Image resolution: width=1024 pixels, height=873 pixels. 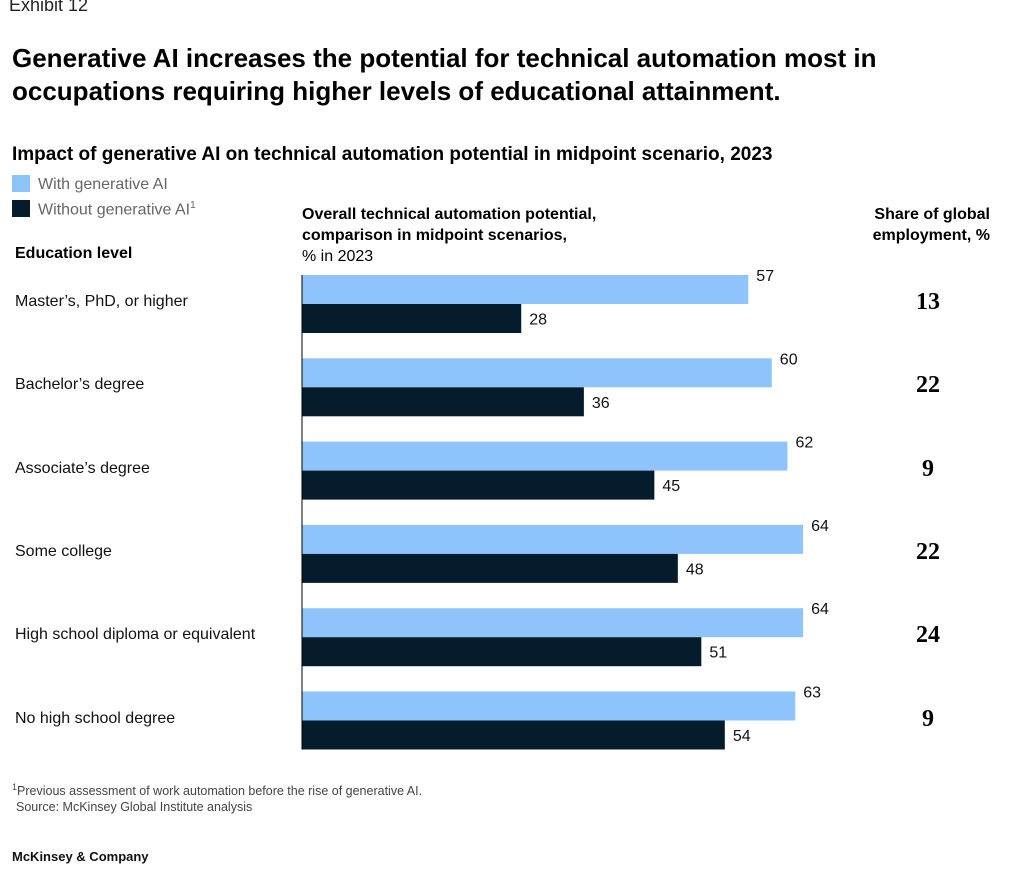 What do you see at coordinates (538, 320) in the screenshot?
I see `data-label-without-gen-ai: 28` at bounding box center [538, 320].